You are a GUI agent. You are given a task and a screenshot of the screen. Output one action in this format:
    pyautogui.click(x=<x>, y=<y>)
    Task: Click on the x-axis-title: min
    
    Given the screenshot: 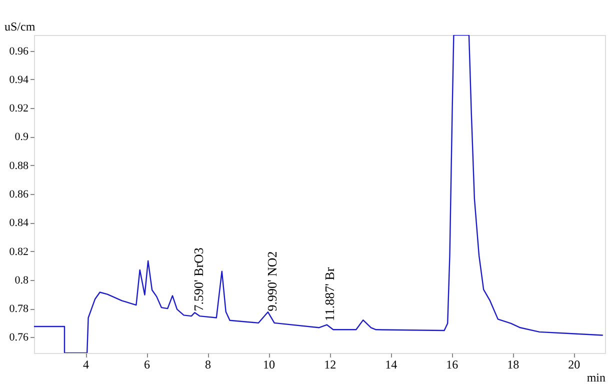 What is the action you would take?
    pyautogui.click(x=596, y=377)
    